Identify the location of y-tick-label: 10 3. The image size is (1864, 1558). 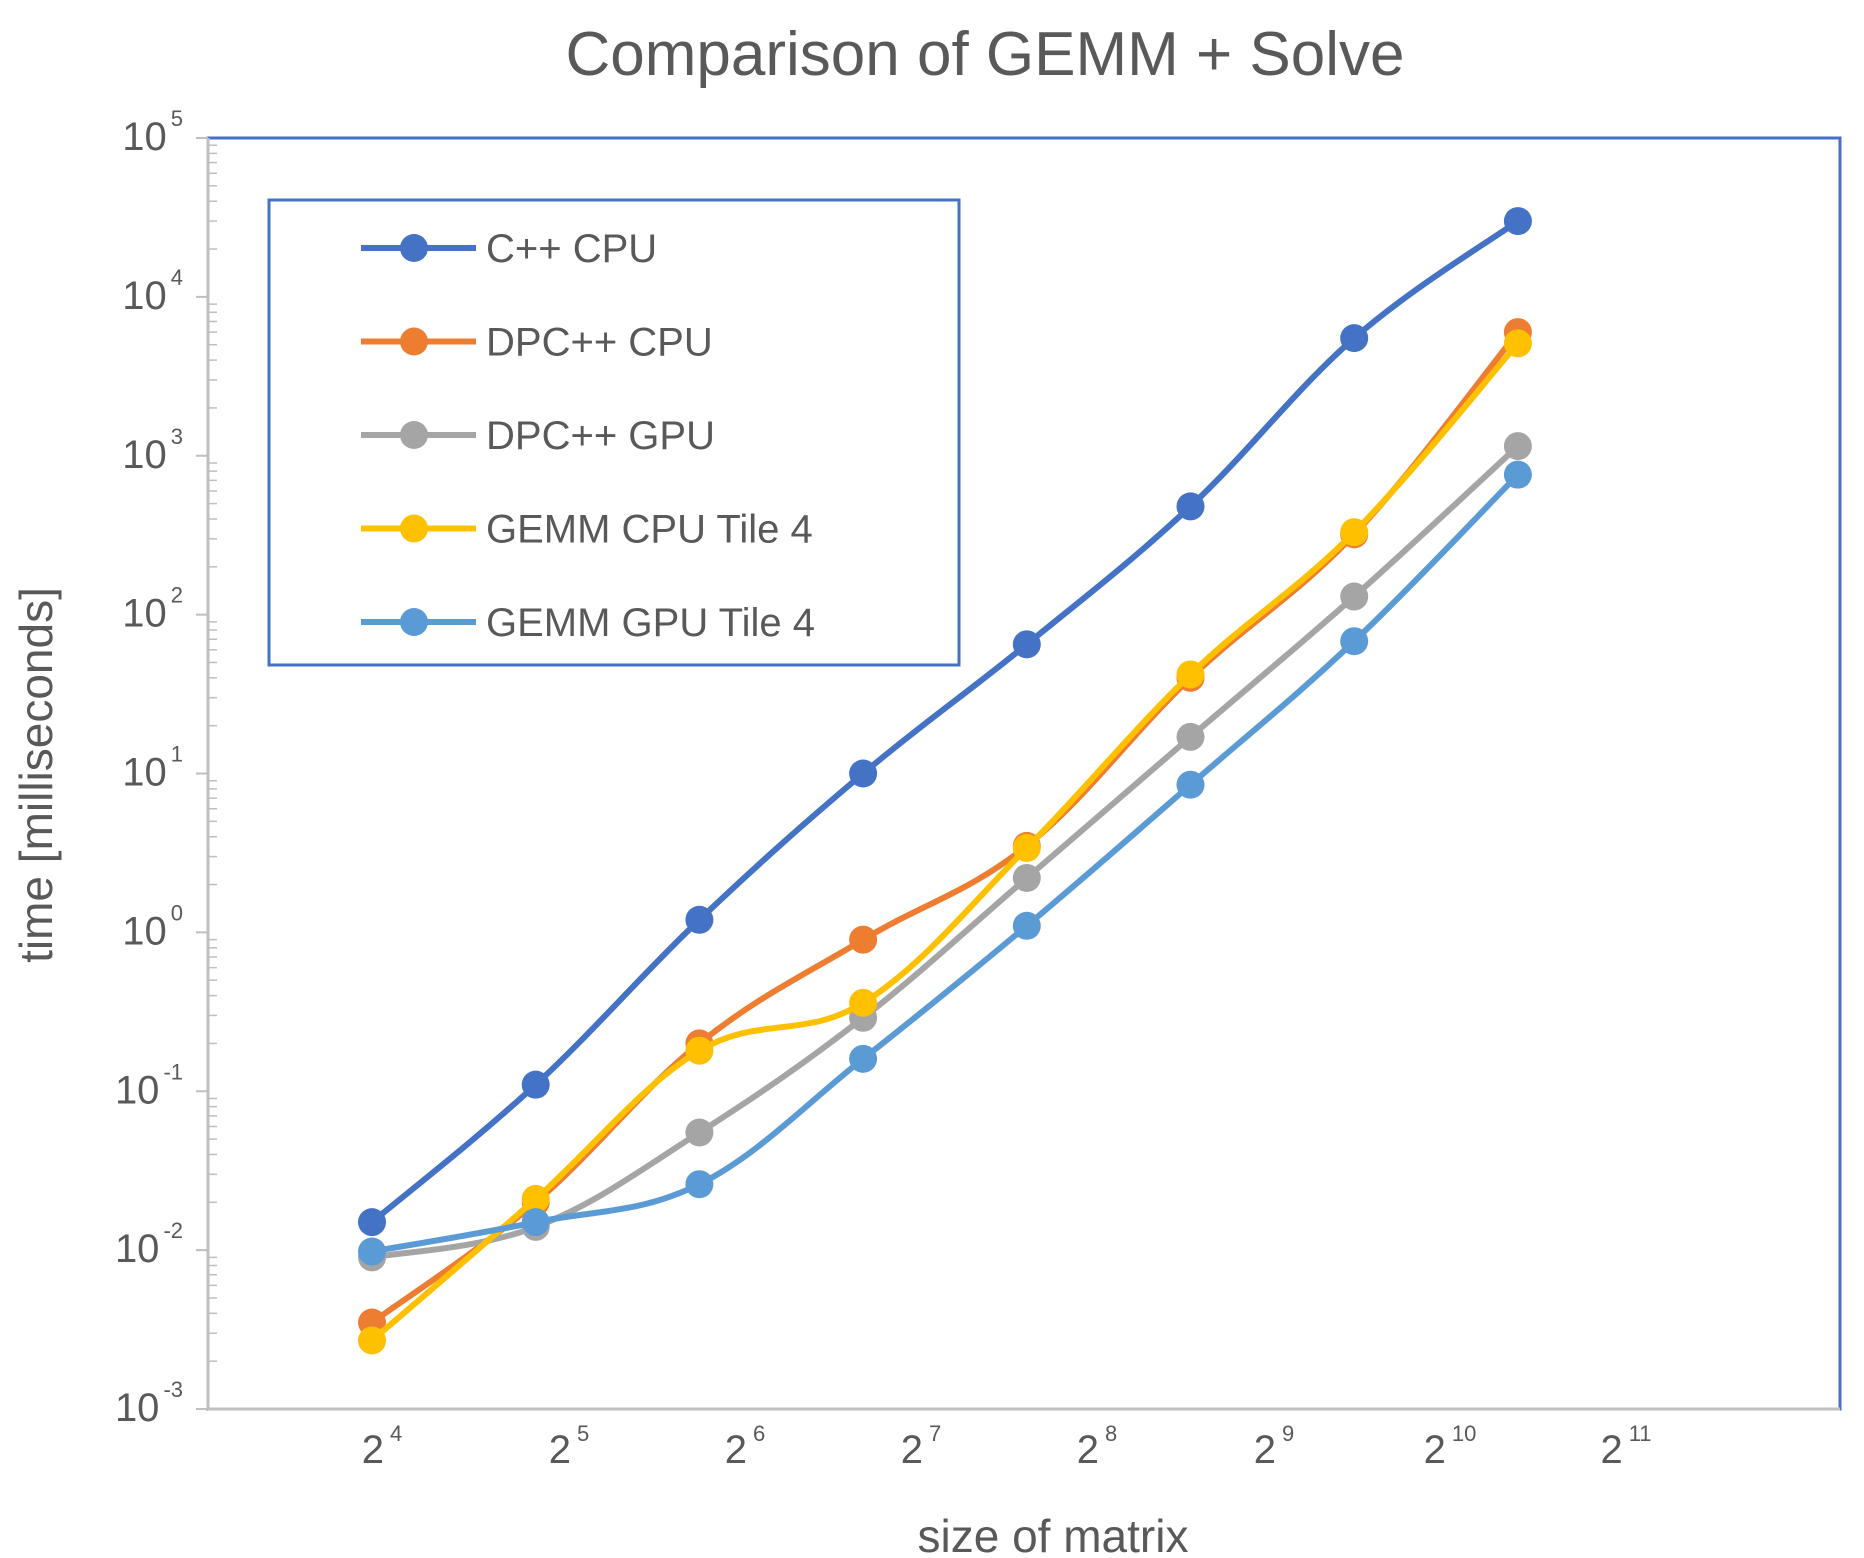
(152, 450).